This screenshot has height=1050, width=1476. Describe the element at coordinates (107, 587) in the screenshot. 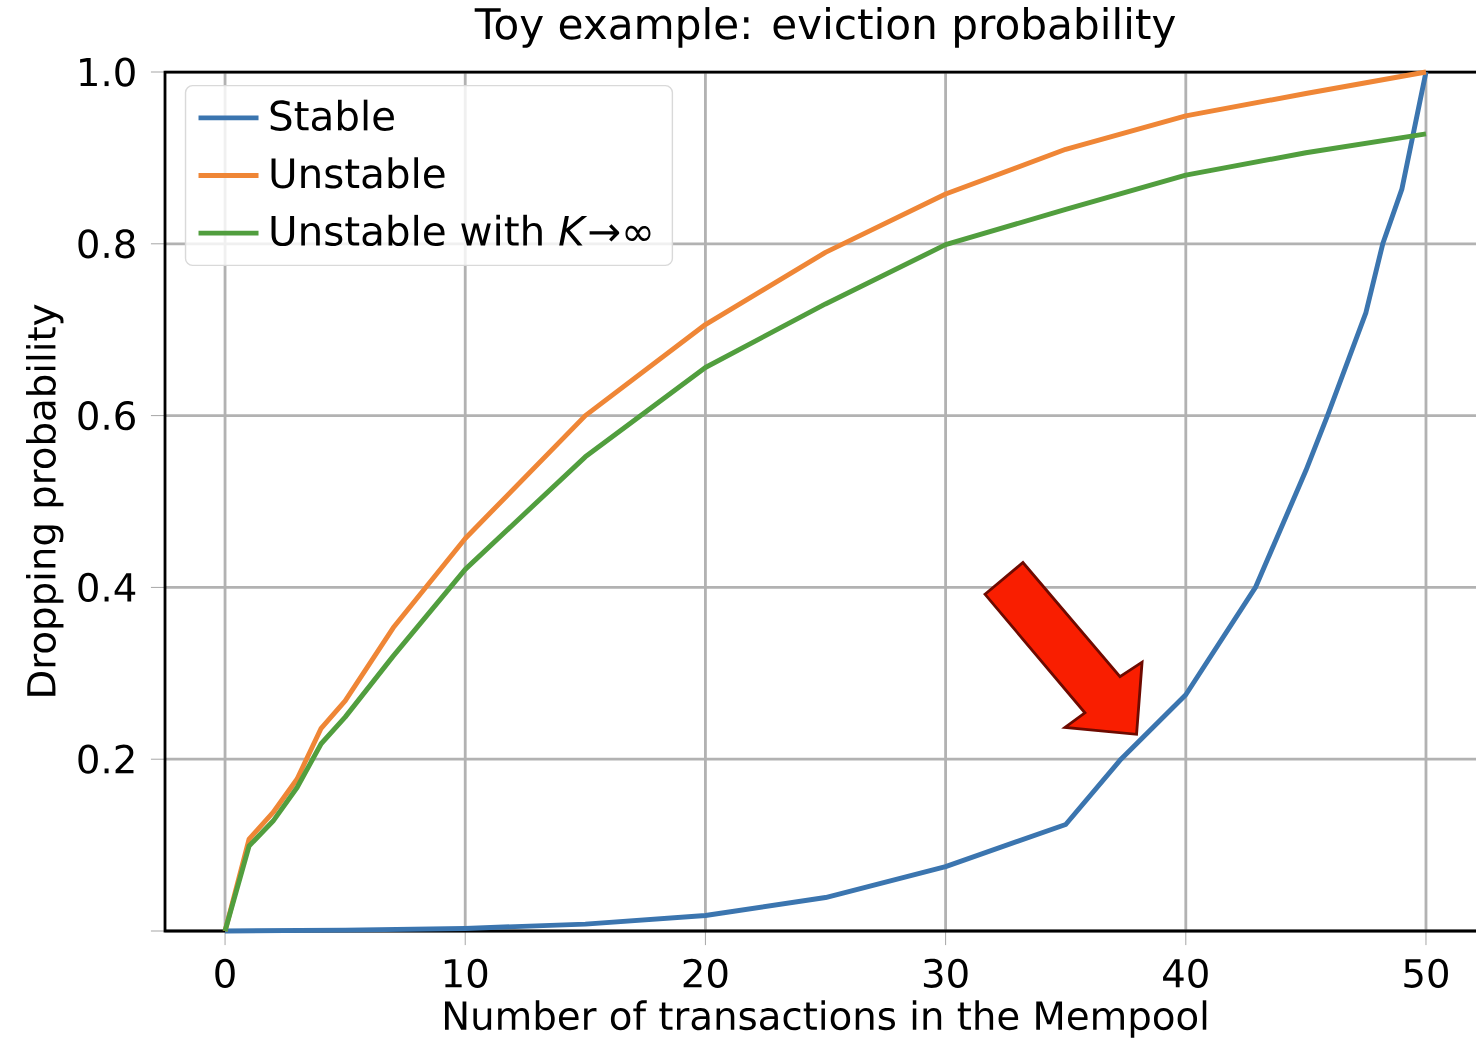

I see `y-tick-label: 0.4` at that location.